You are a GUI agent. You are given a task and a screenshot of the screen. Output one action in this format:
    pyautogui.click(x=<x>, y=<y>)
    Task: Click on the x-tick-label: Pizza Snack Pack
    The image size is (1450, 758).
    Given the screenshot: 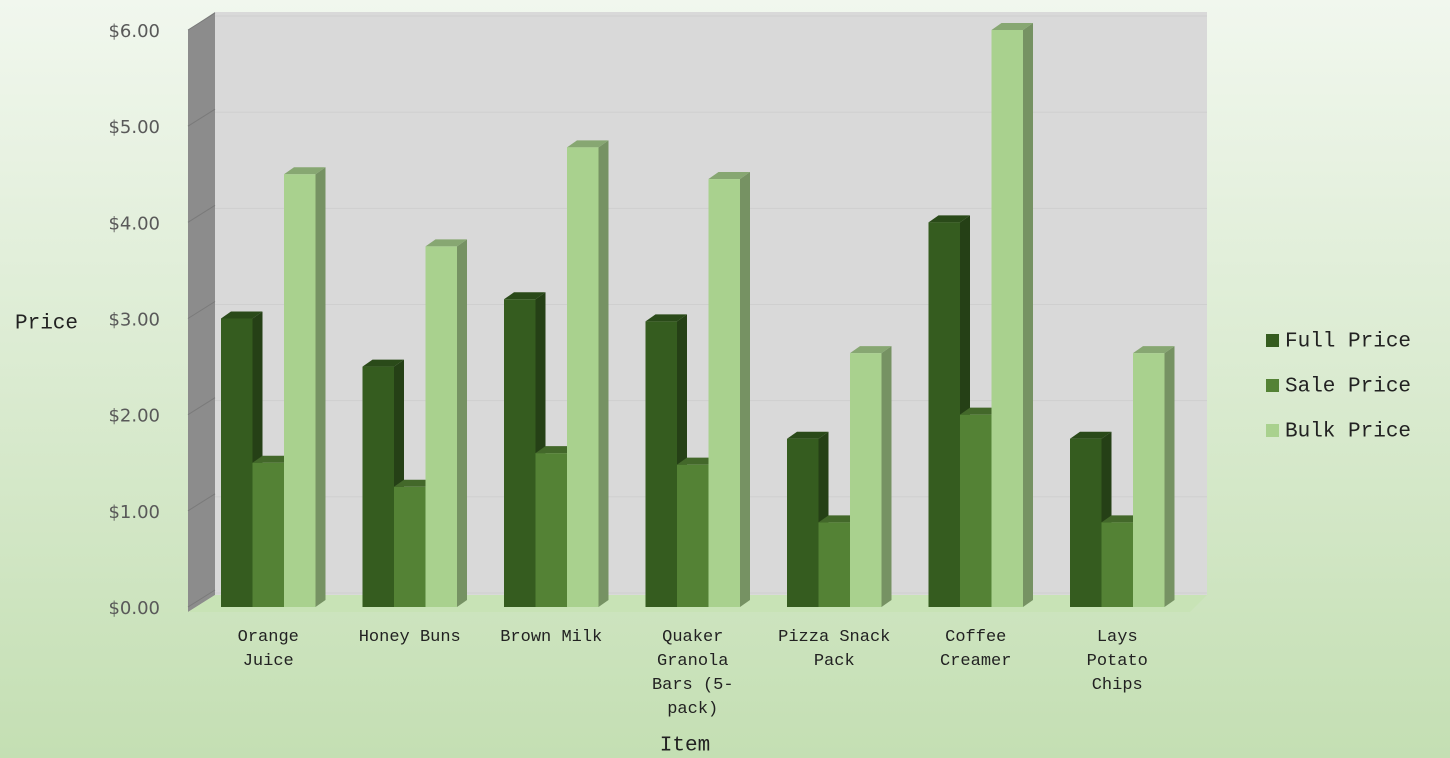 What is the action you would take?
    pyautogui.click(x=834, y=649)
    